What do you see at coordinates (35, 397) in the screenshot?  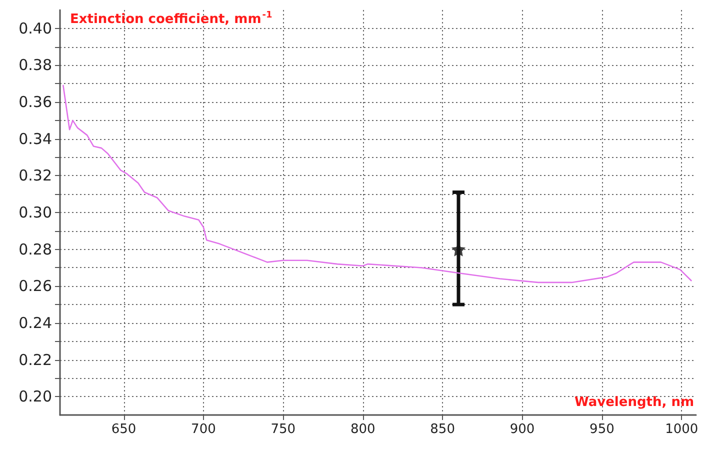 I see `y-tick-label: 0.20` at bounding box center [35, 397].